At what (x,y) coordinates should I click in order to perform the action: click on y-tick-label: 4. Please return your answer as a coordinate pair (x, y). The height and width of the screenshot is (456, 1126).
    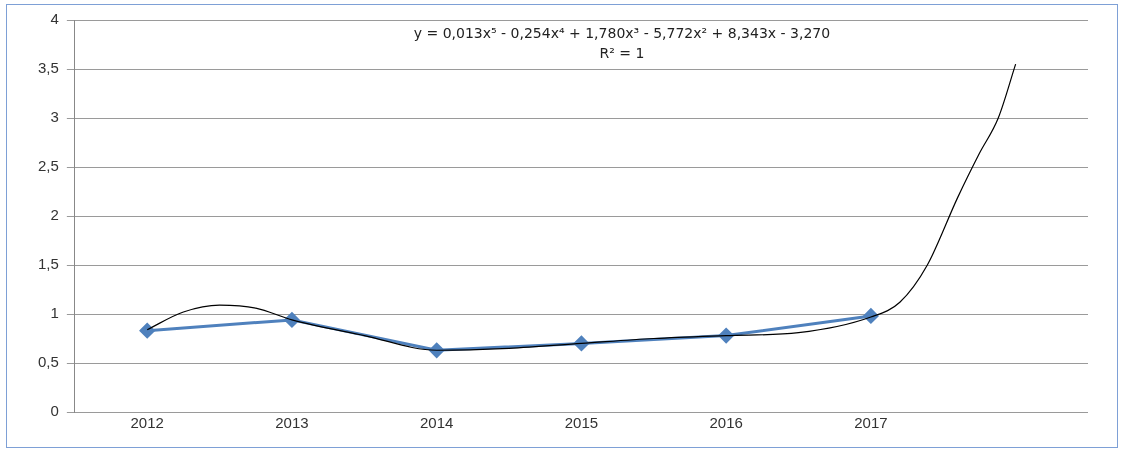
    Looking at the image, I should click on (54, 19).